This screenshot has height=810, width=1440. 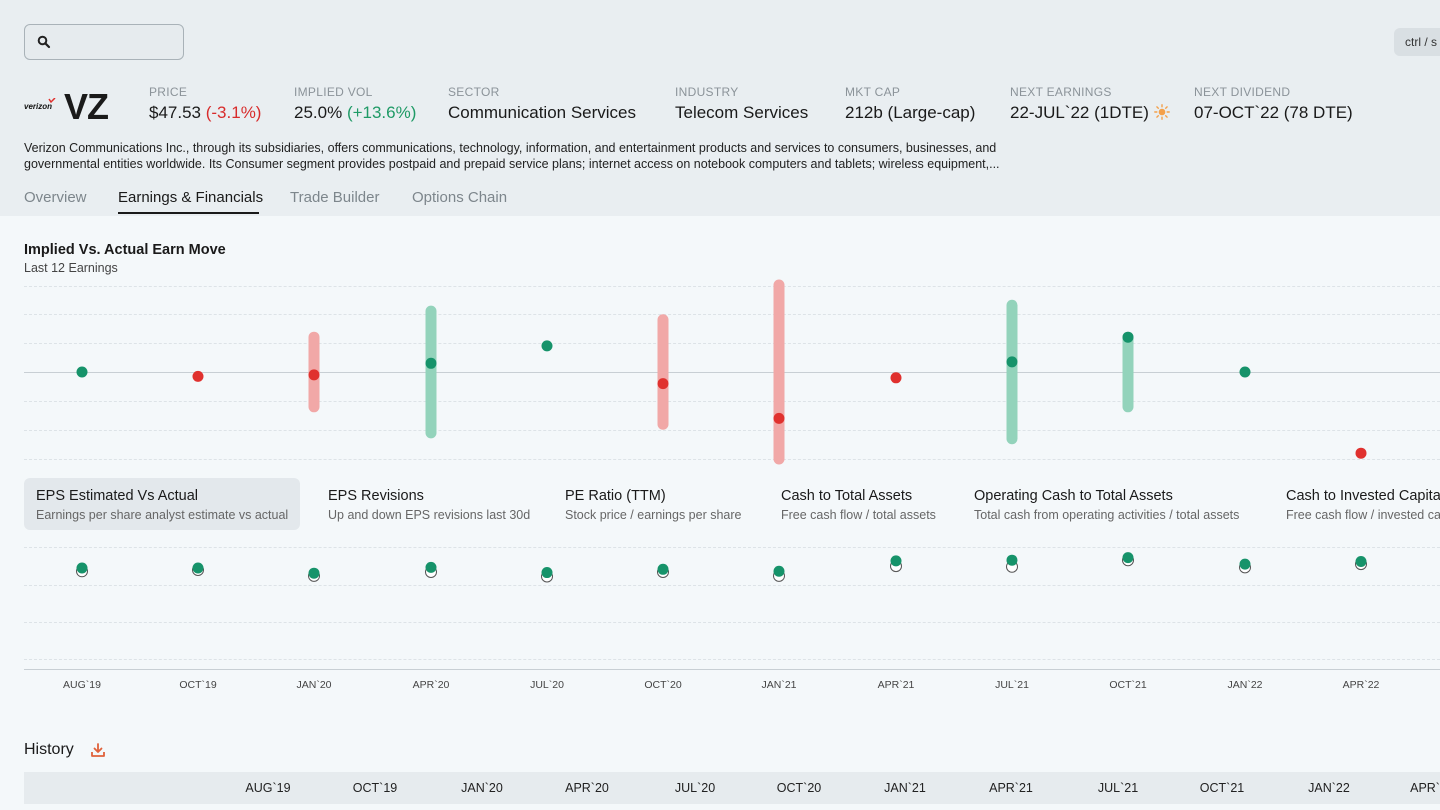 I want to click on history-column-header: JUL`20, so click(x=695, y=788).